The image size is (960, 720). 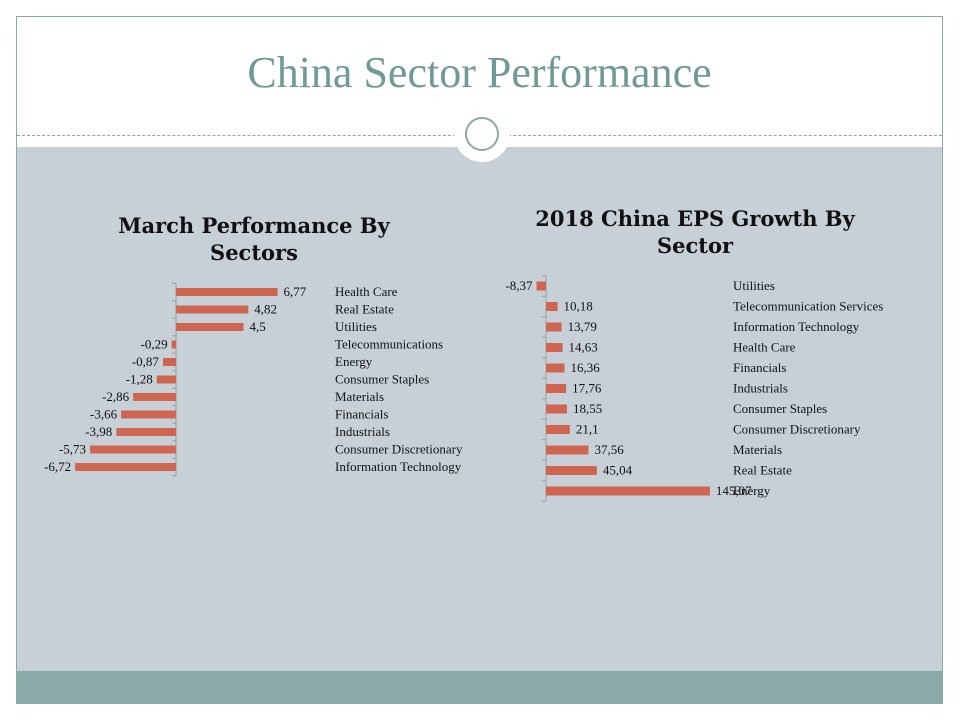 What do you see at coordinates (519, 285) in the screenshot?
I see `data-label: -8,37` at bounding box center [519, 285].